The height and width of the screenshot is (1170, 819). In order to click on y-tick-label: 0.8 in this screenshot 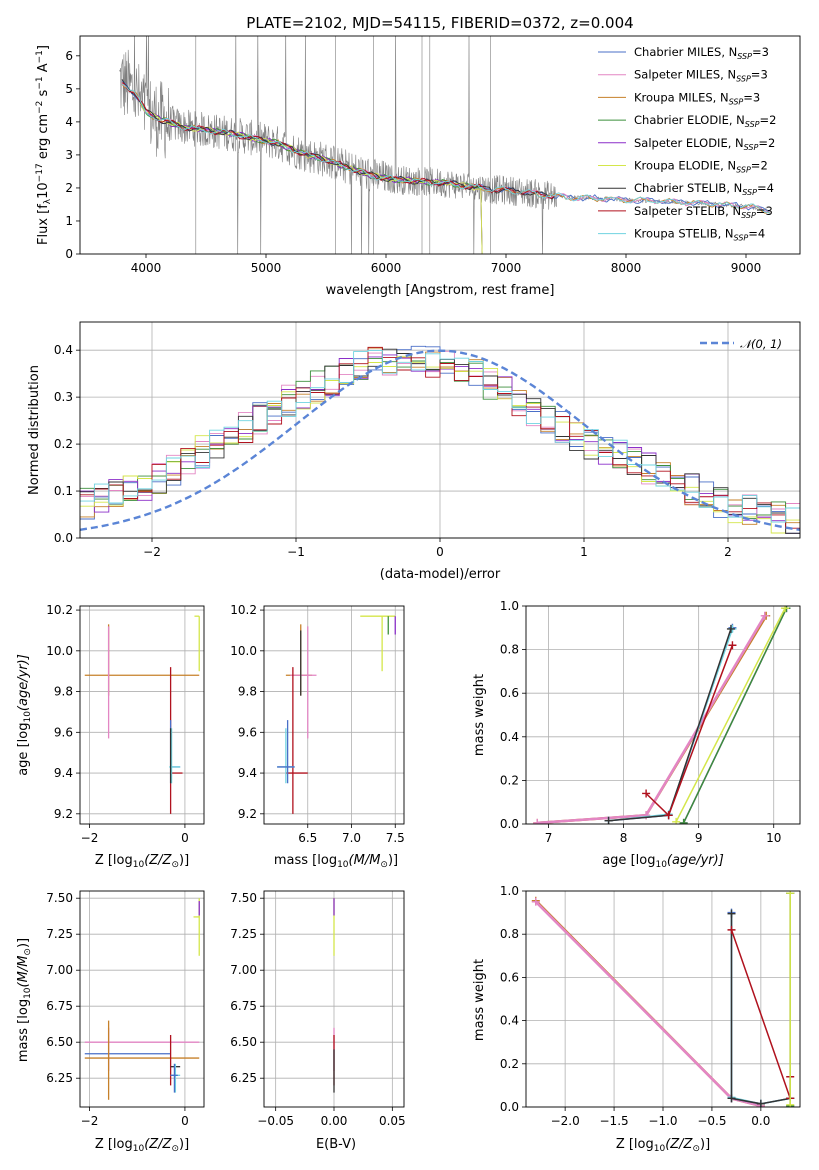, I will do `click(509, 650)`.